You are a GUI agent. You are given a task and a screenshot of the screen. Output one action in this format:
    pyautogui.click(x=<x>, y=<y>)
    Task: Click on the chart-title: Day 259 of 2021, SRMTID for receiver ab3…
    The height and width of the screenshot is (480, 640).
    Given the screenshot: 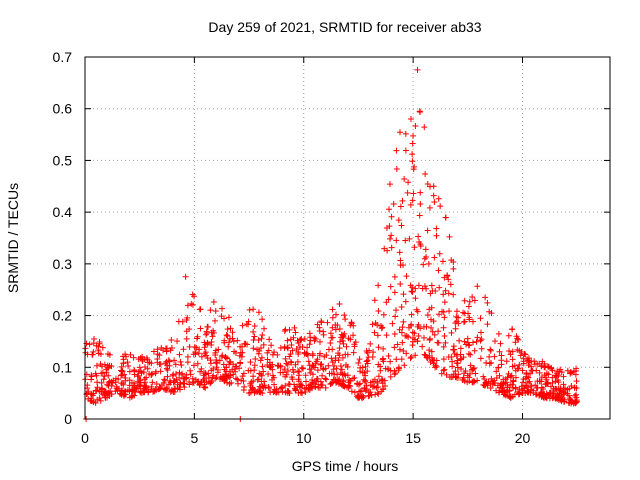 What is the action you would take?
    pyautogui.click(x=344, y=27)
    